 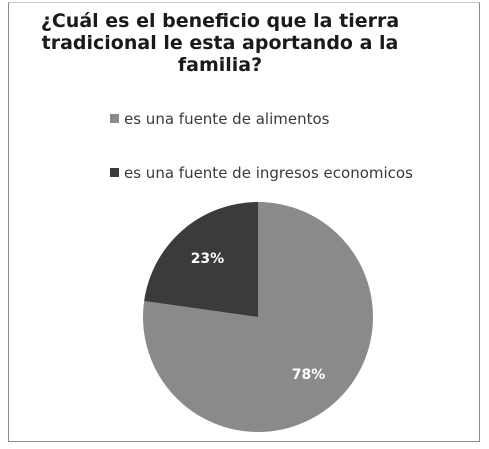 I want to click on pie-labels: 78% 23%, so click(x=258, y=317).